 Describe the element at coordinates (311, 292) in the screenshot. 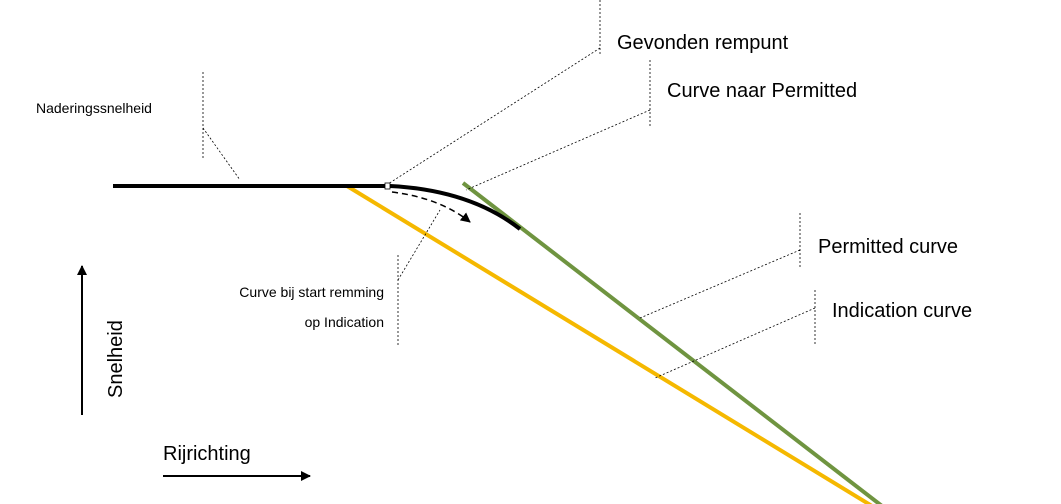

I see `label: Curve bij start remming` at that location.